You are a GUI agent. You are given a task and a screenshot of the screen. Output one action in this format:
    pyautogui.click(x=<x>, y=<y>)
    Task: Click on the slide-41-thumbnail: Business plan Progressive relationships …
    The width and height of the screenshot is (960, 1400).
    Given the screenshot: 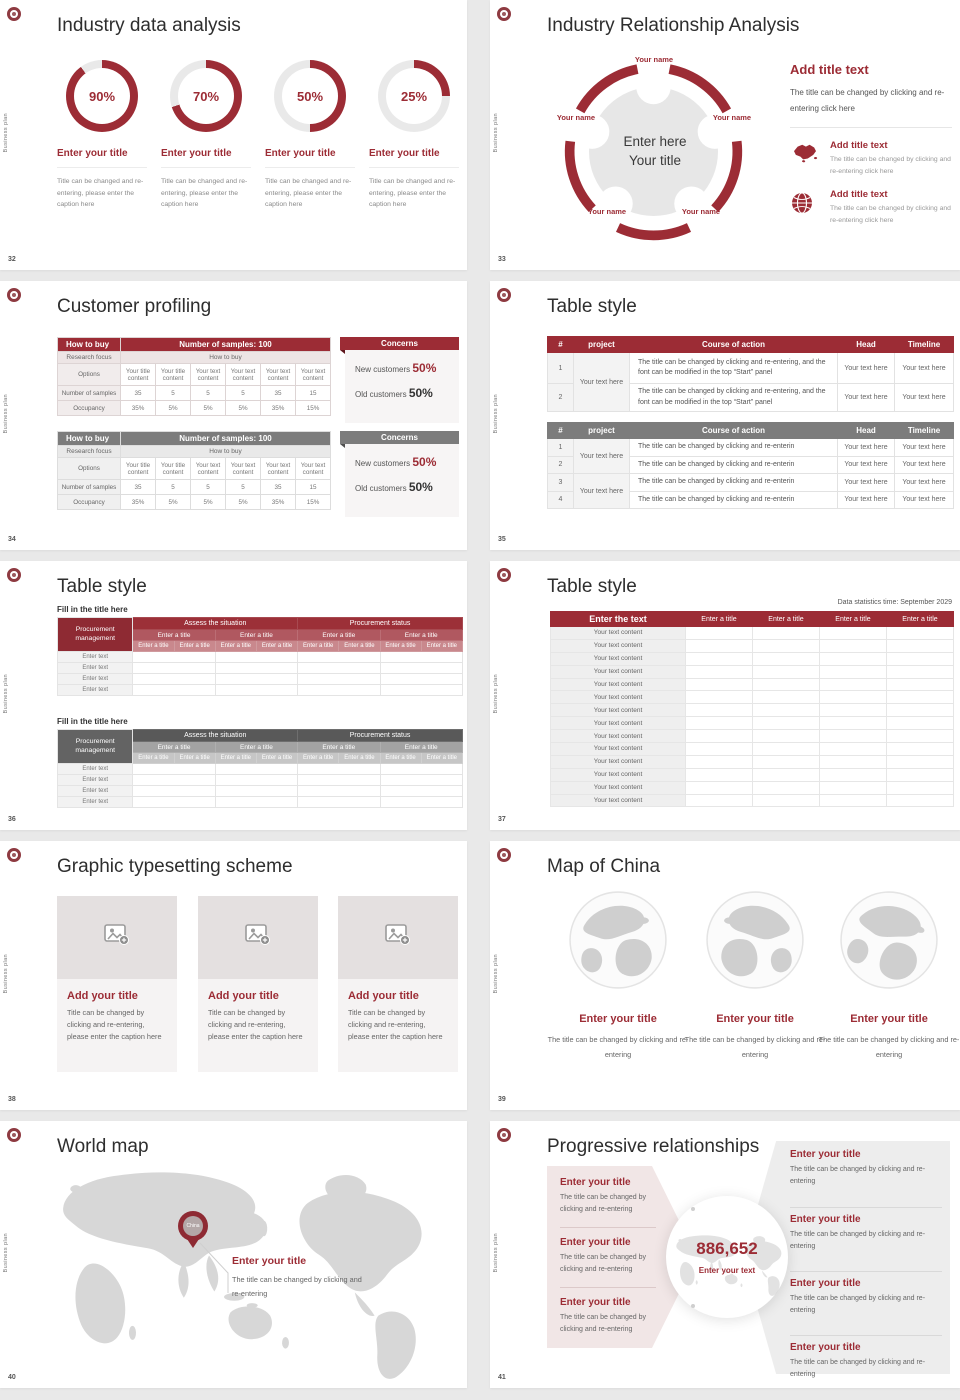 What is the action you would take?
    pyautogui.click(x=725, y=1254)
    